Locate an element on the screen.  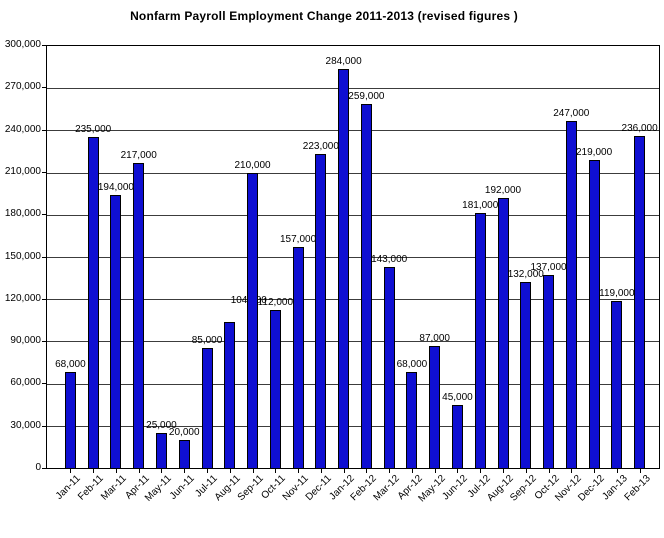
x-axis-label: Jun-11 is located at coordinates (182, 487).